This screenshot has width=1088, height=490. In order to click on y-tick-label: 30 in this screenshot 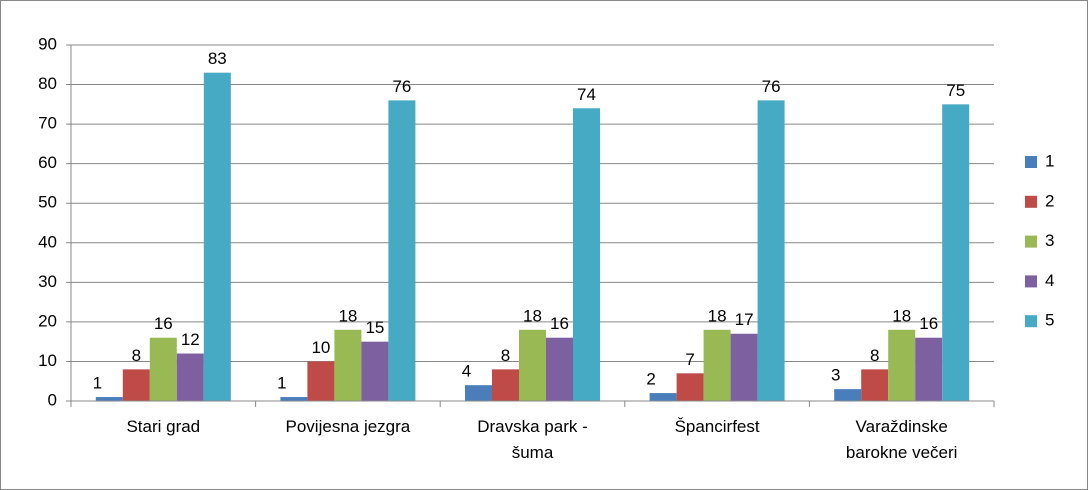, I will do `click(47, 281)`.